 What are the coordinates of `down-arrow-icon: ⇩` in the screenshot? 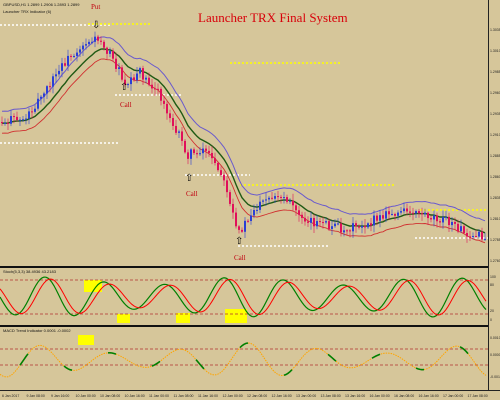 It's located at (96, 25).